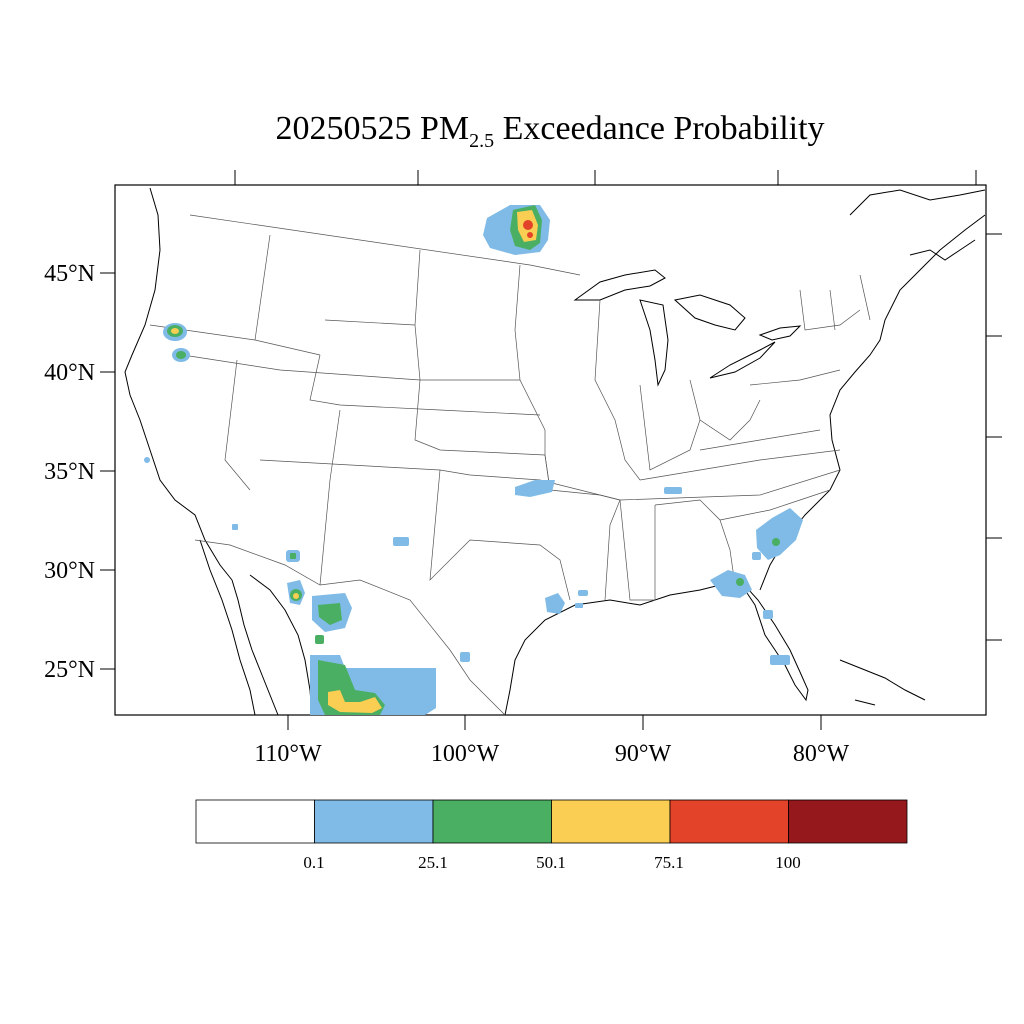  What do you see at coordinates (69, 274) in the screenshot?
I see `lat-label-45: 45°N` at bounding box center [69, 274].